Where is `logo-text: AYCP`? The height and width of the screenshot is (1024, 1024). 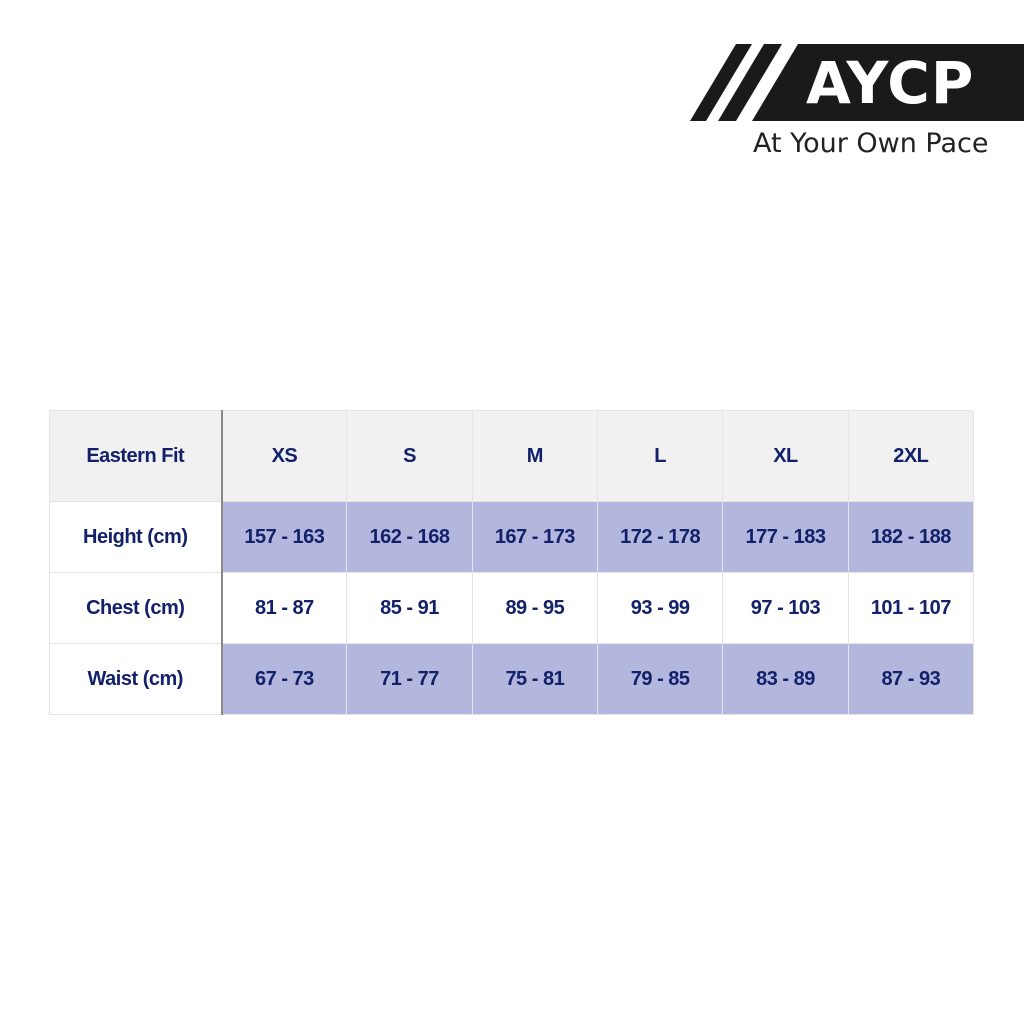
logo-text: AYCP is located at coordinates (890, 83).